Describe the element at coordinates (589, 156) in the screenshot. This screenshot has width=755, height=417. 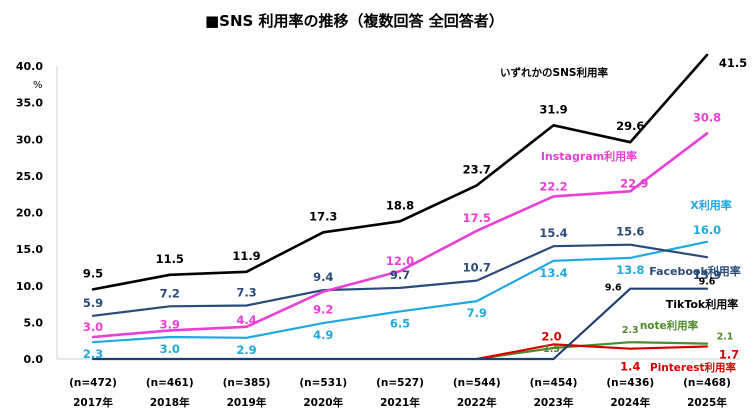
I see `series-name-label: Instagram利用率` at that location.